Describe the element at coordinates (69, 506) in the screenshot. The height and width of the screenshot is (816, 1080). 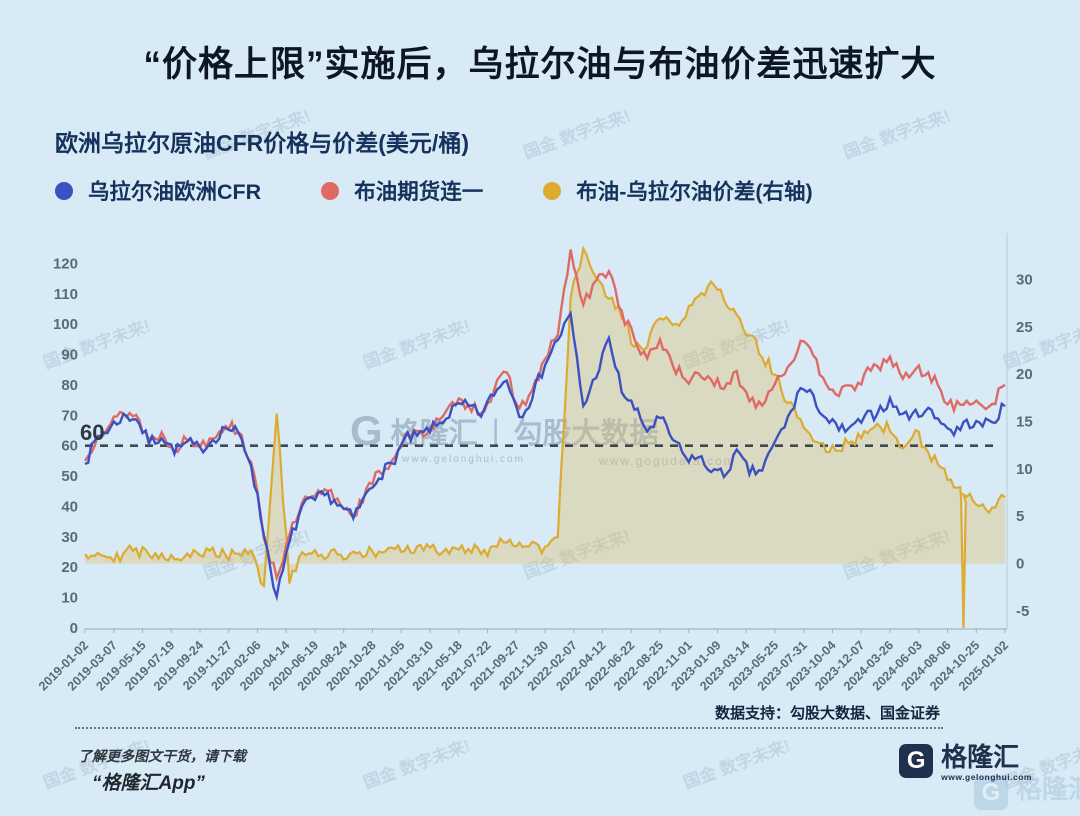
I see `y-left-tick-label: 40` at that location.